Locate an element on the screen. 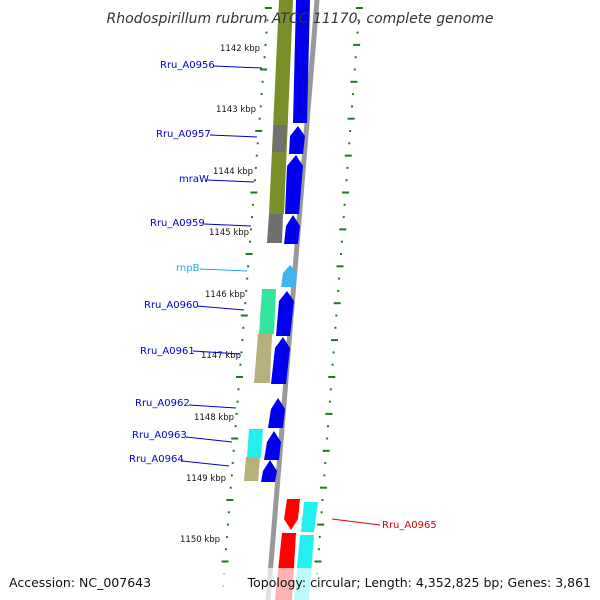 This screenshot has height=600, width=600. leader-line-a0959 is located at coordinates (227, 225).